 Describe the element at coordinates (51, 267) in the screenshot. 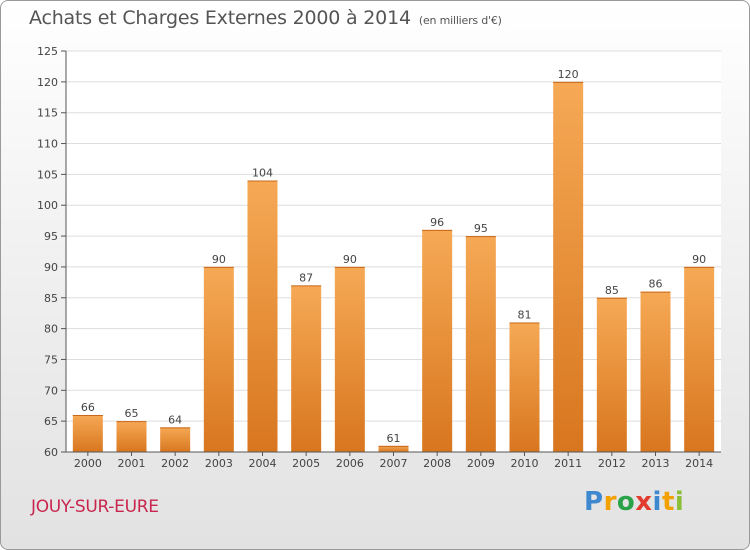

I see `y-tick-label: 90` at that location.